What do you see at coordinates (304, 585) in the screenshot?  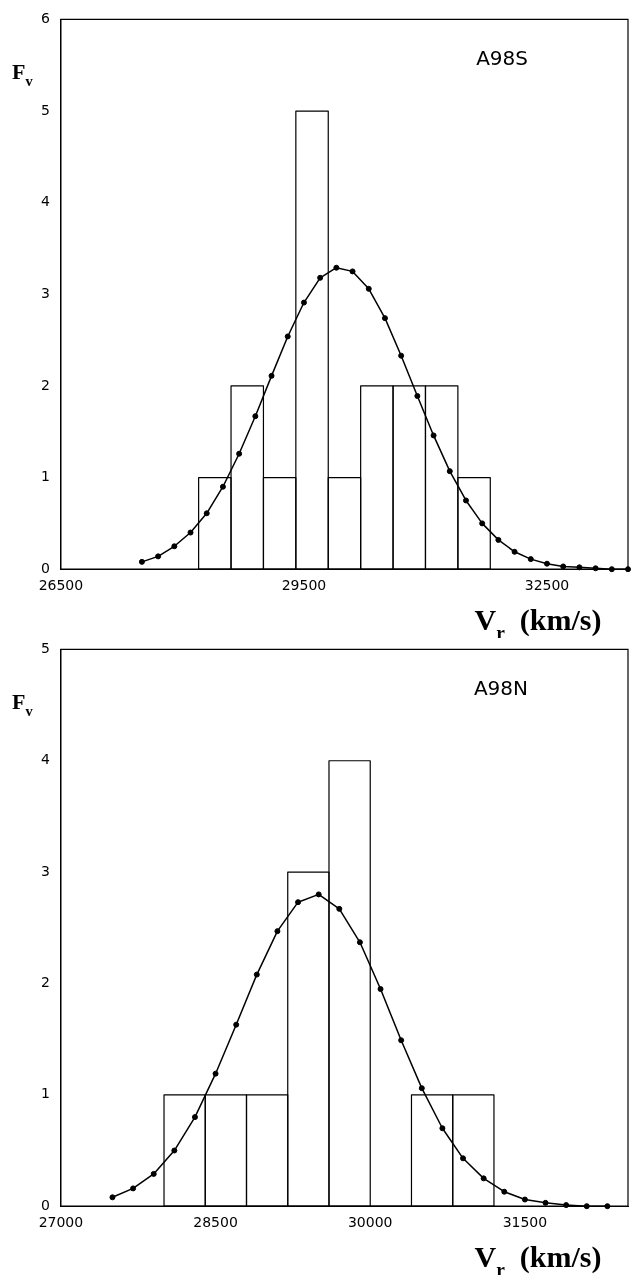 I see `x-tick-label: 29500` at bounding box center [304, 585].